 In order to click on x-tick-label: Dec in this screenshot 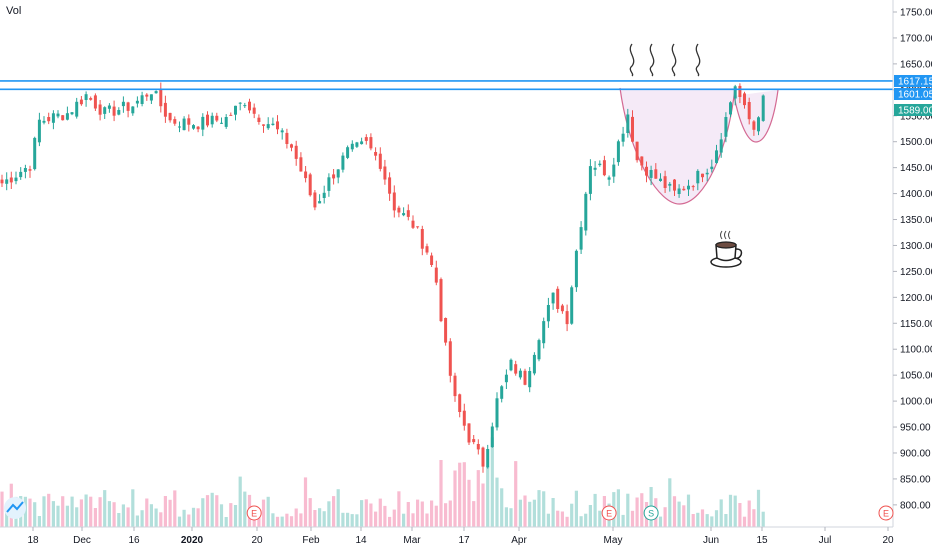, I will do `click(82, 540)`.